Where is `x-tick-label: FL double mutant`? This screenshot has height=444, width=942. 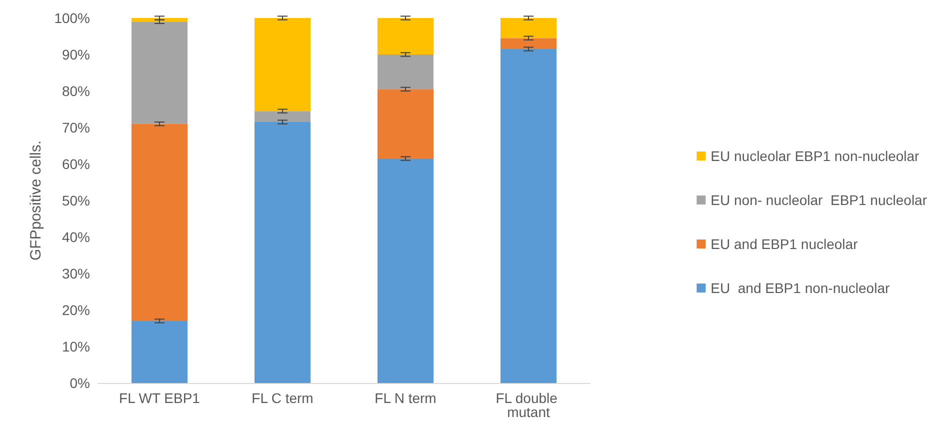
x-tick-label: FL double mutant is located at coordinates (529, 405).